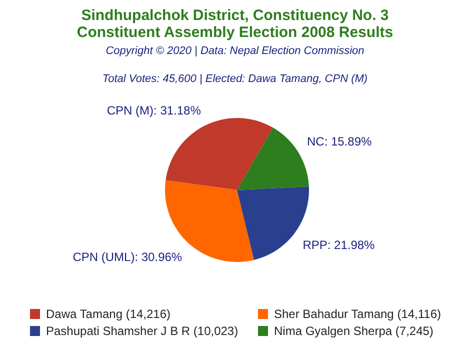 This screenshot has width=470, height=352. I want to click on chart-title: Sindhupalchok District, Constituency No. 3 Constituent Assembly Election 2008 Results, so click(235, 24).